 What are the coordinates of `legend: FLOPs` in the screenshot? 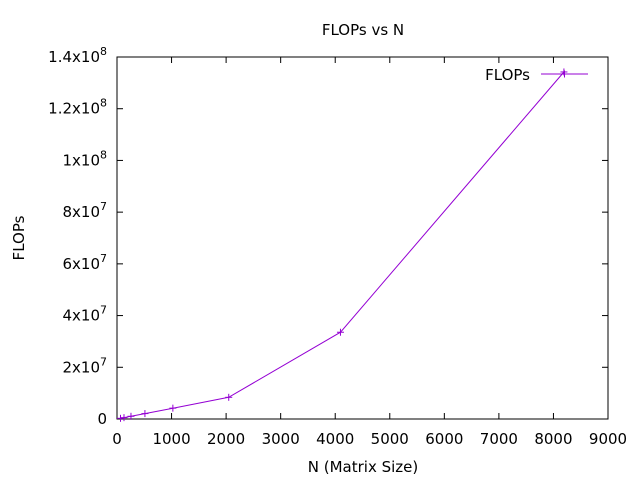 It's located at (536, 75).